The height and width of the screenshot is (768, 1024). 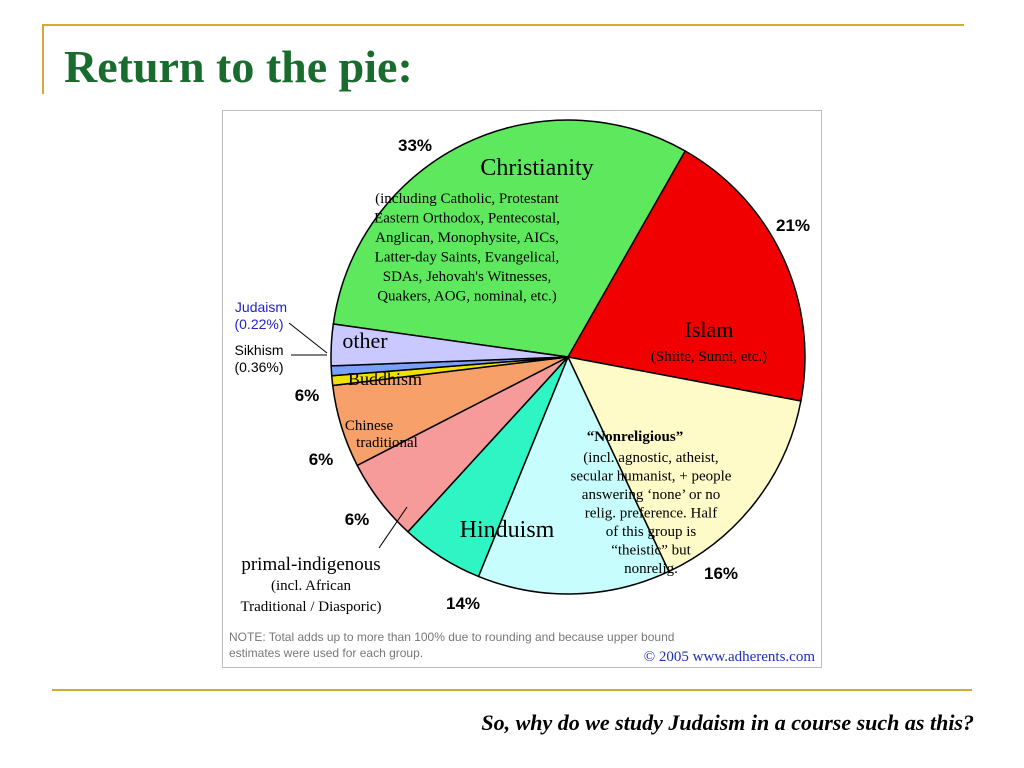 I want to click on label-other: other, so click(x=365, y=340).